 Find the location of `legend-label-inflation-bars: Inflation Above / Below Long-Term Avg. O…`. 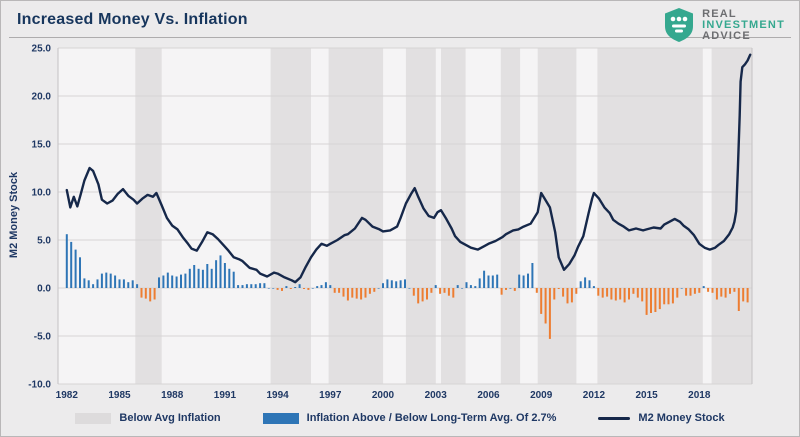

legend-label-inflation-bars: Inflation Above / Below Long-Term Avg. O… is located at coordinates (431, 418).